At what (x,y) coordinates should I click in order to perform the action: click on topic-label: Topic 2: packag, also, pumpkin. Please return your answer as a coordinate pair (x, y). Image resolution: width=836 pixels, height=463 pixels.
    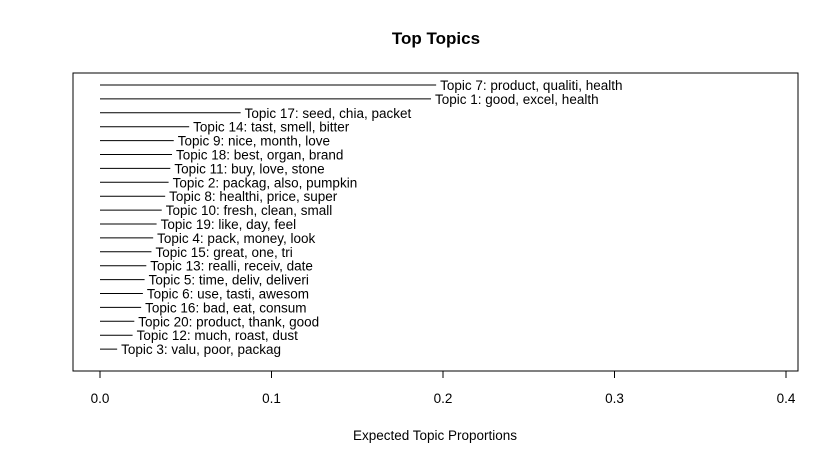
    Looking at the image, I should click on (265, 182).